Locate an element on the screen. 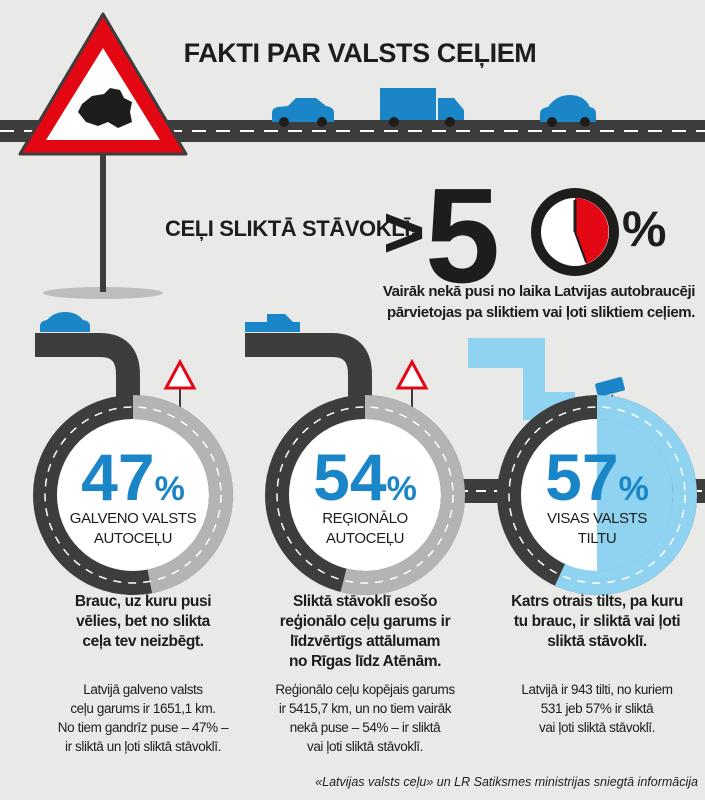  river is located at coordinates (521, 384).